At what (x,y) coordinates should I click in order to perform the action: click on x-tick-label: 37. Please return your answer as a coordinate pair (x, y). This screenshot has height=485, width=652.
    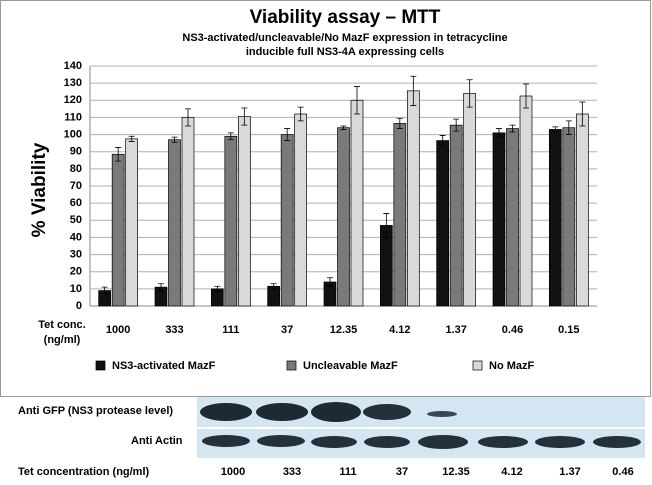
    Looking at the image, I should click on (287, 330).